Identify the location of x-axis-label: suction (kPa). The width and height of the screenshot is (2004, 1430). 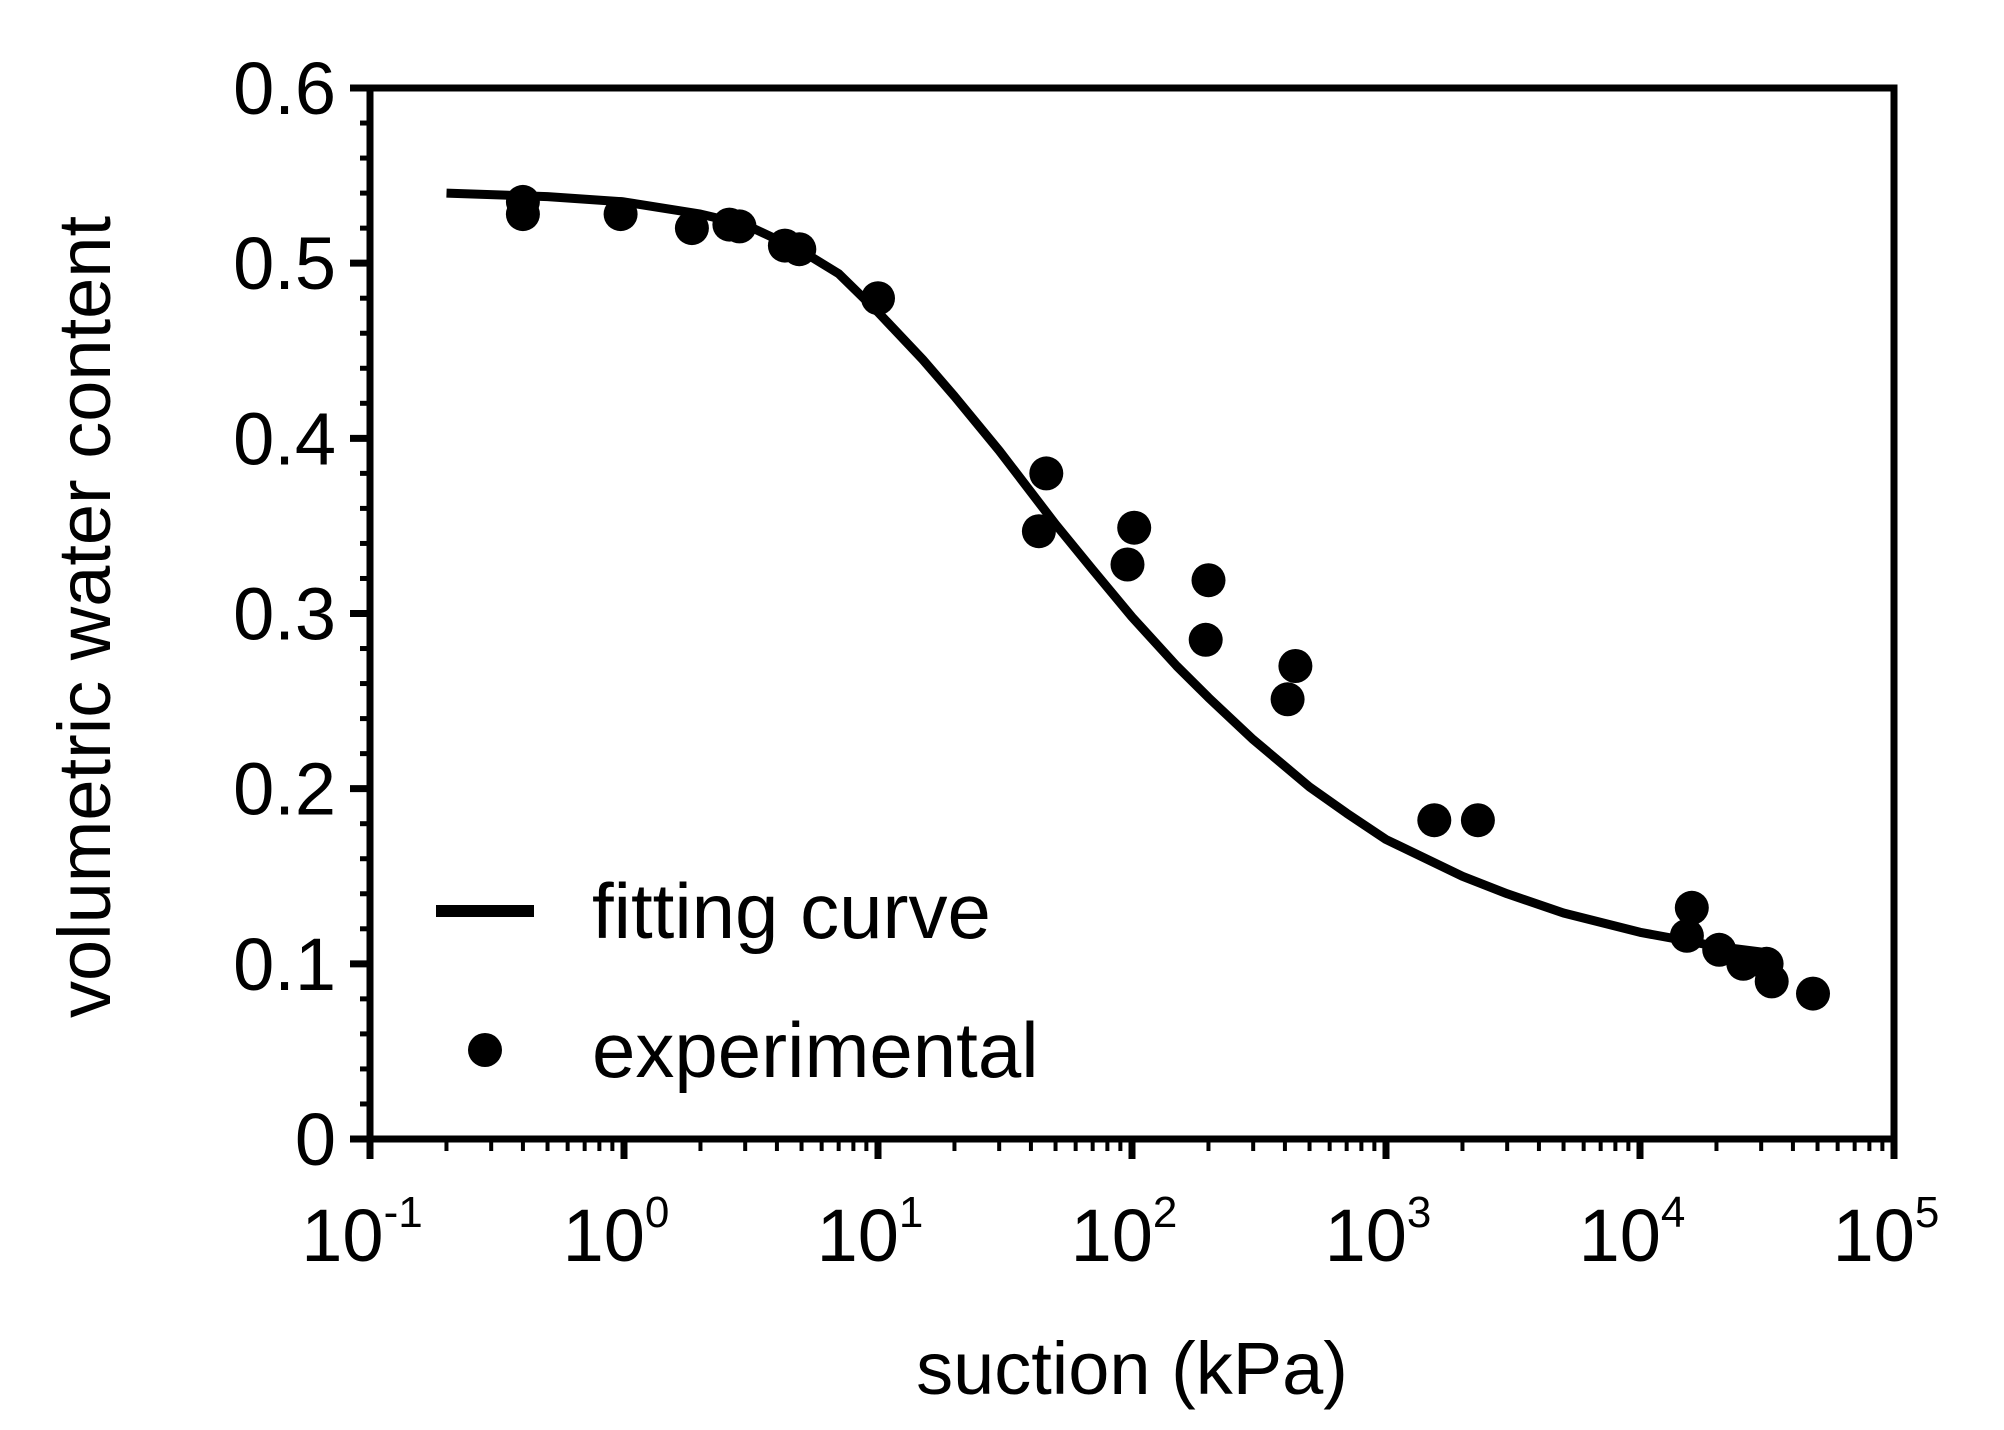
(1132, 1368).